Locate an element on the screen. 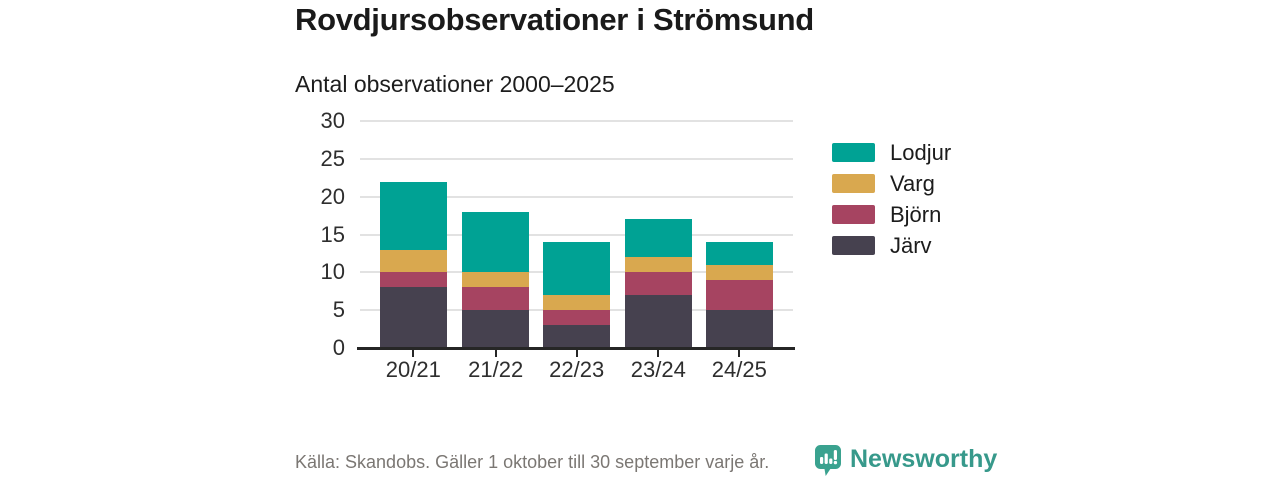 The image size is (1280, 480). stacked-bar-21/22 is located at coordinates (496, 279).